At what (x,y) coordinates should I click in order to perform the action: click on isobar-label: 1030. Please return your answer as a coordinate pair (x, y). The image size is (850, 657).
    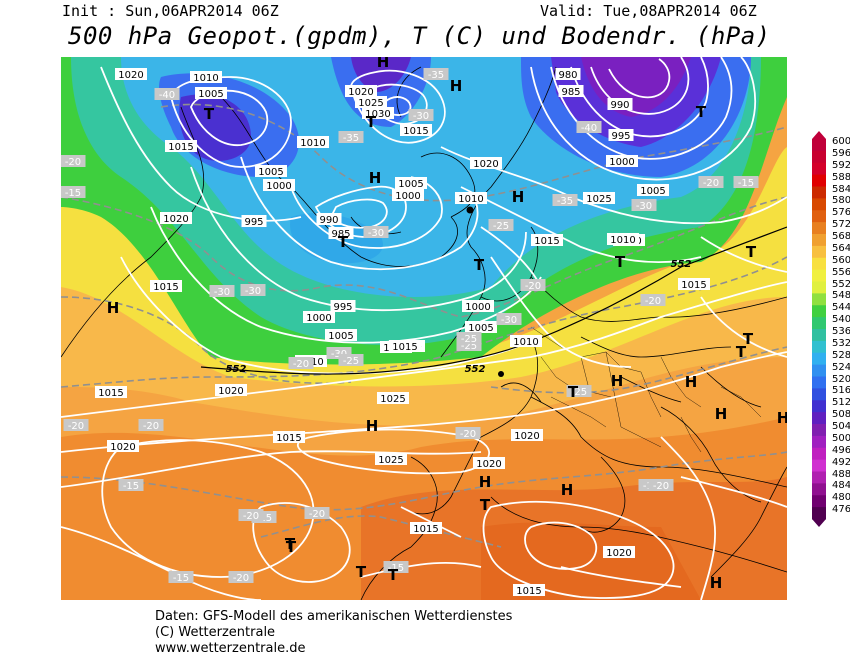
    Looking at the image, I should click on (377, 114).